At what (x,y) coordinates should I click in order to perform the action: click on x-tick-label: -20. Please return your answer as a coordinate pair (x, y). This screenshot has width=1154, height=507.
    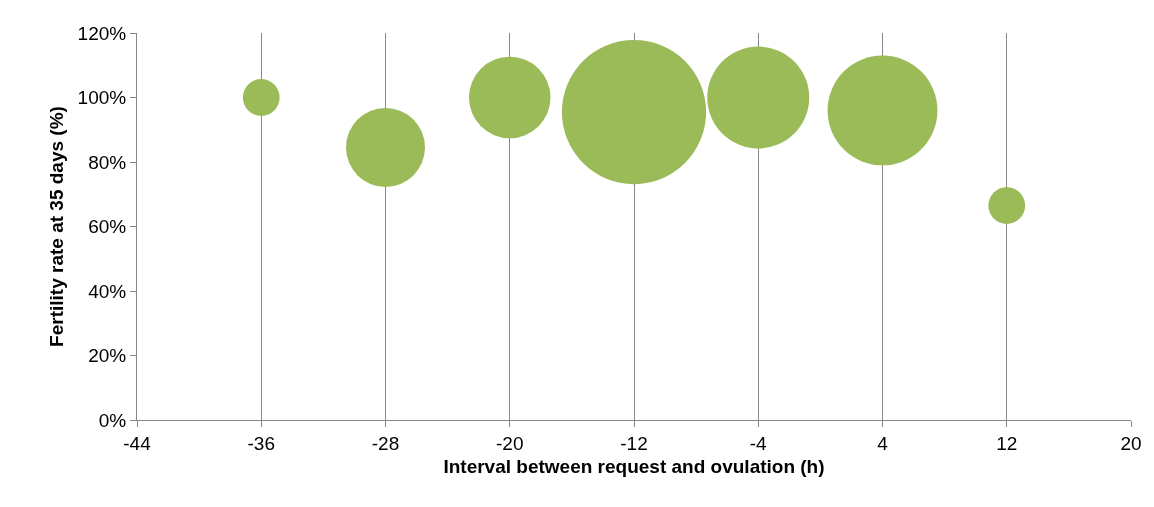
    Looking at the image, I should click on (510, 443).